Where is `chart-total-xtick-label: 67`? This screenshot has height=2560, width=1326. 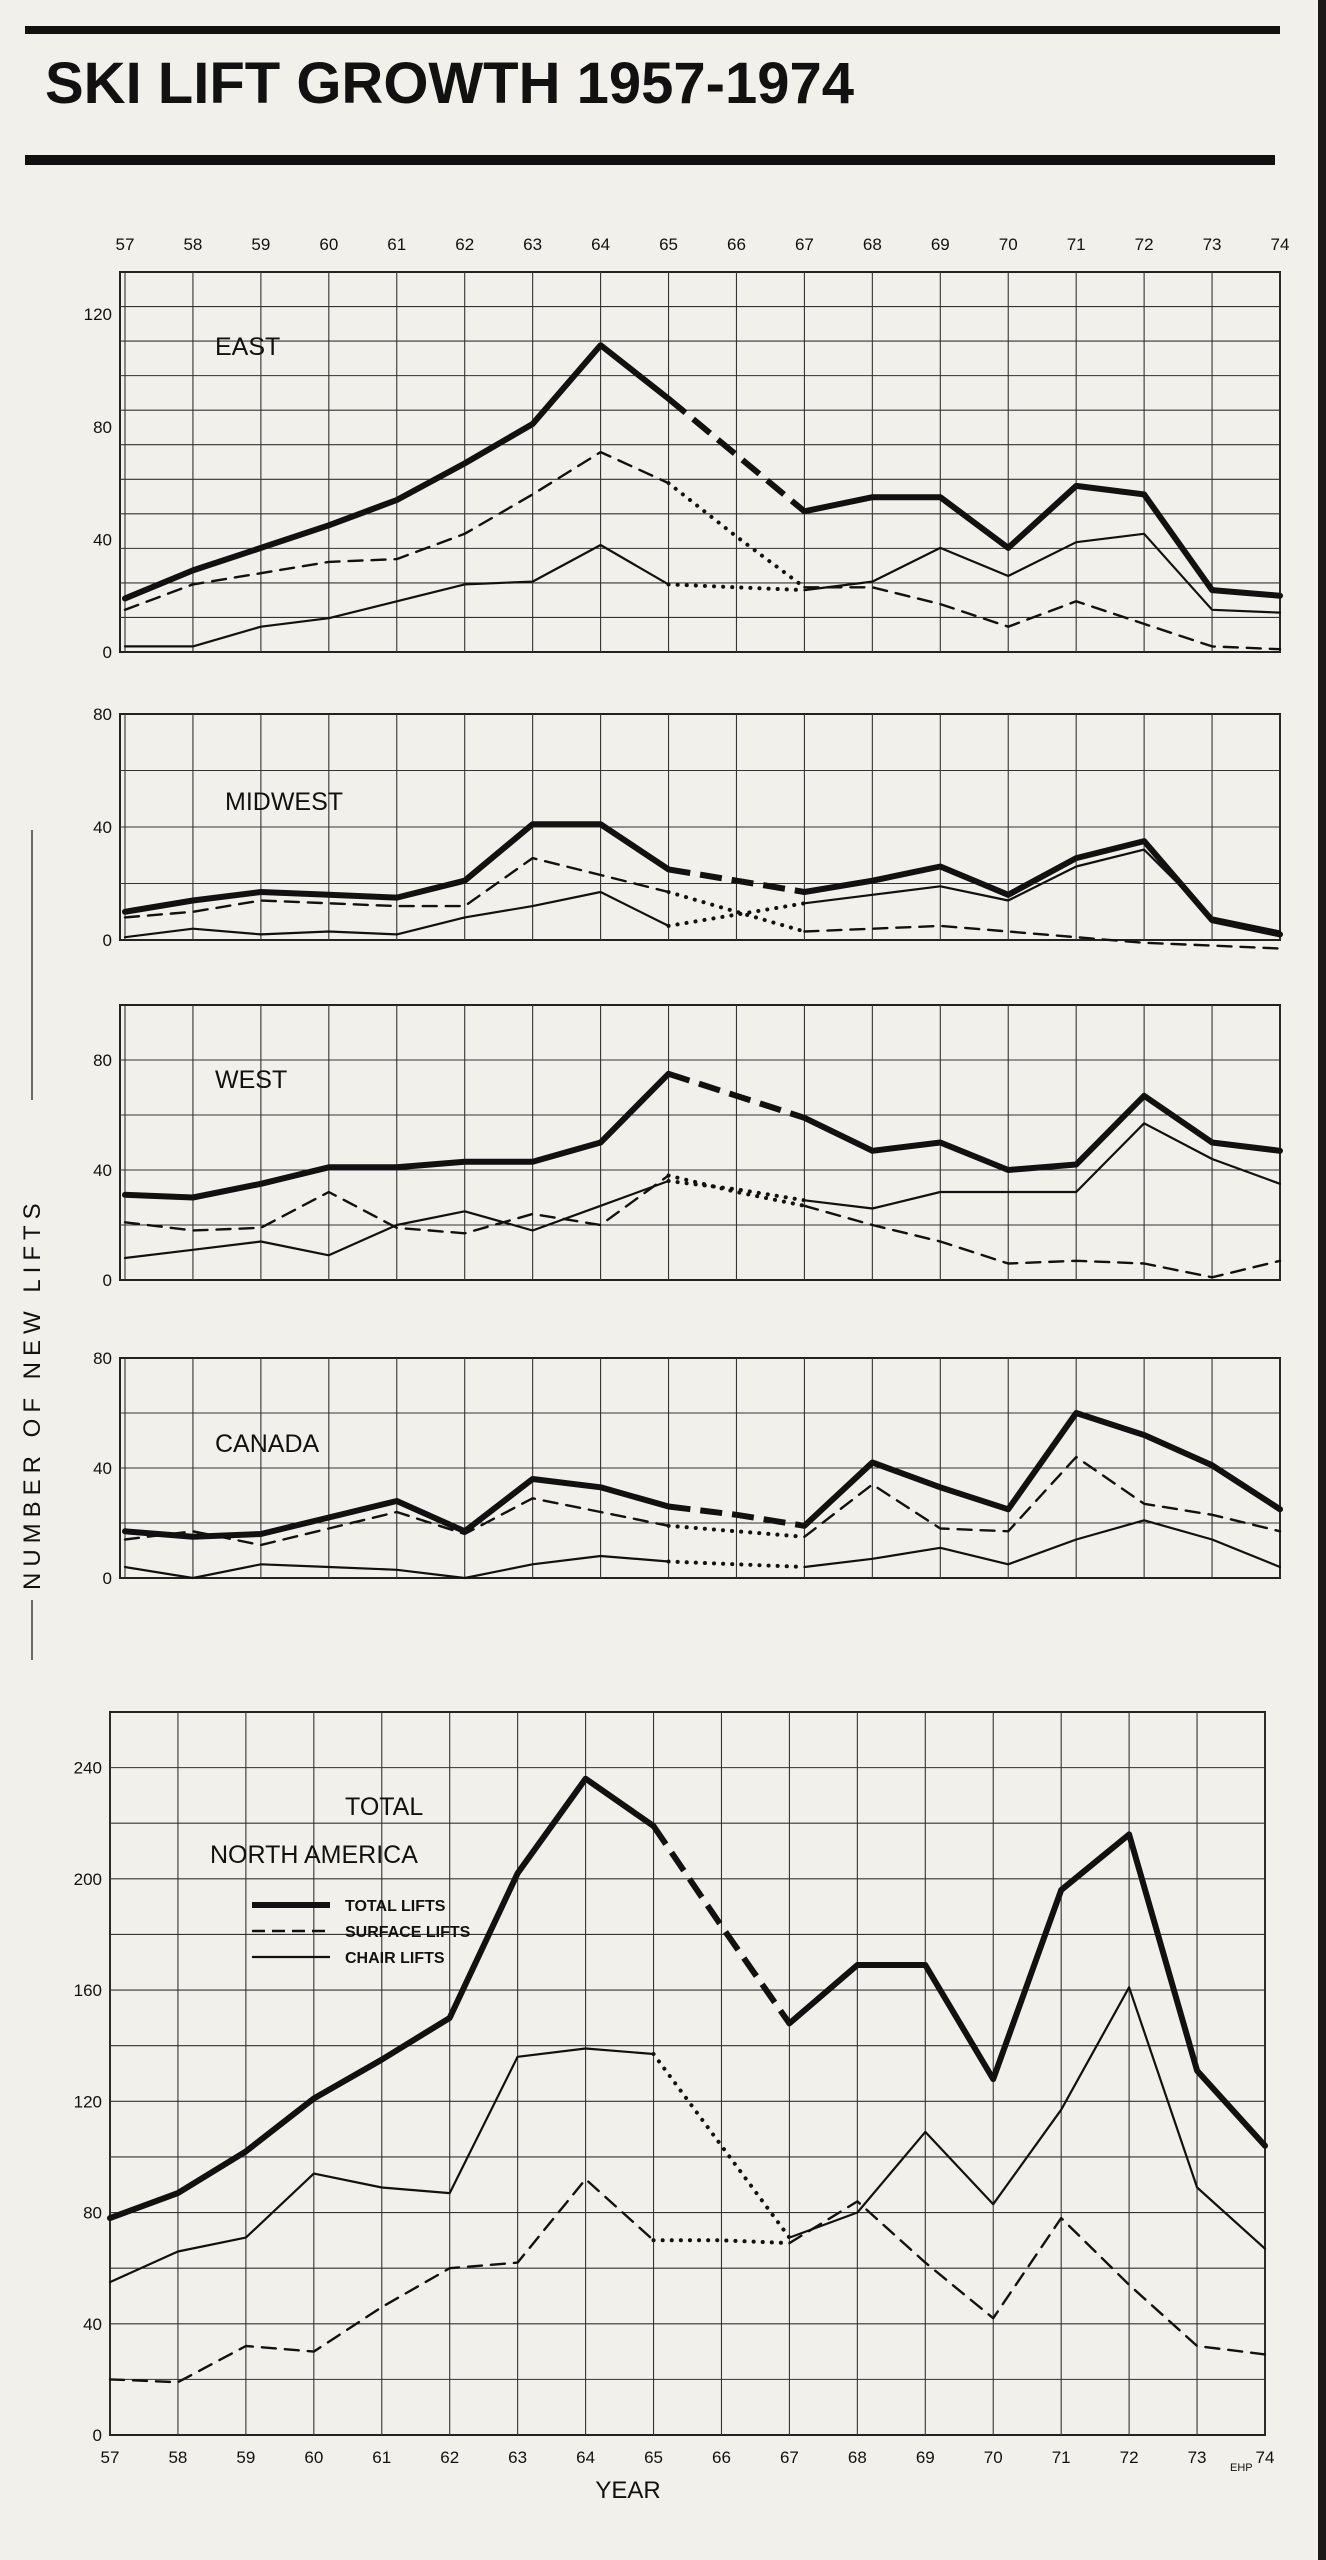
chart-total-xtick-label: 67 is located at coordinates (789, 2457).